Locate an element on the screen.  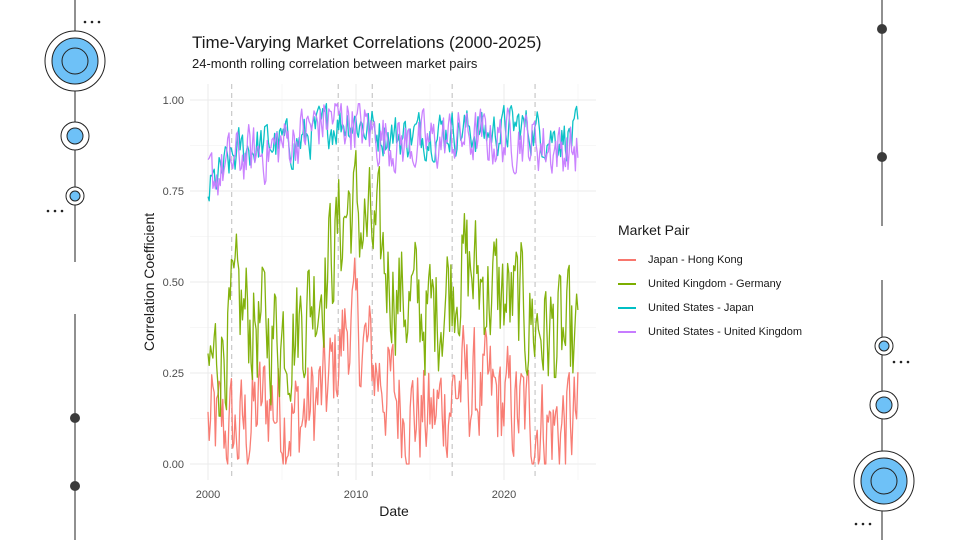
y-tick-label: 0.75 is located at coordinates (173, 192).